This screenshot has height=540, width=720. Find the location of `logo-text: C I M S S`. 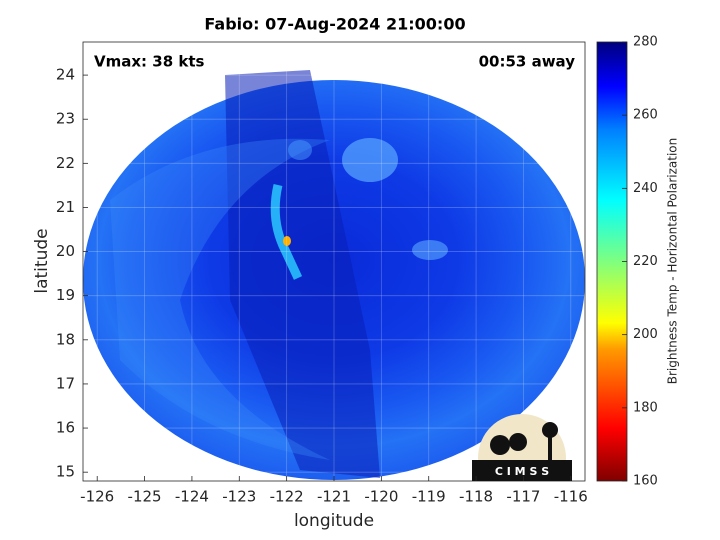

logo-text: C I M S S is located at coordinates (522, 471).